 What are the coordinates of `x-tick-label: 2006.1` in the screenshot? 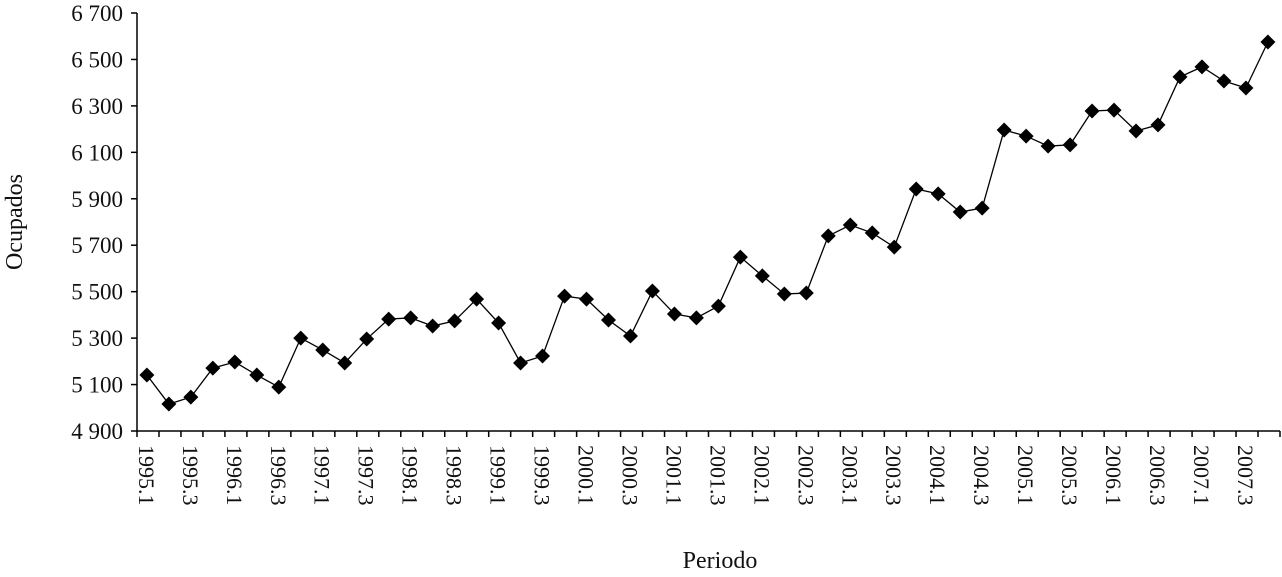 It's located at (1113, 475).